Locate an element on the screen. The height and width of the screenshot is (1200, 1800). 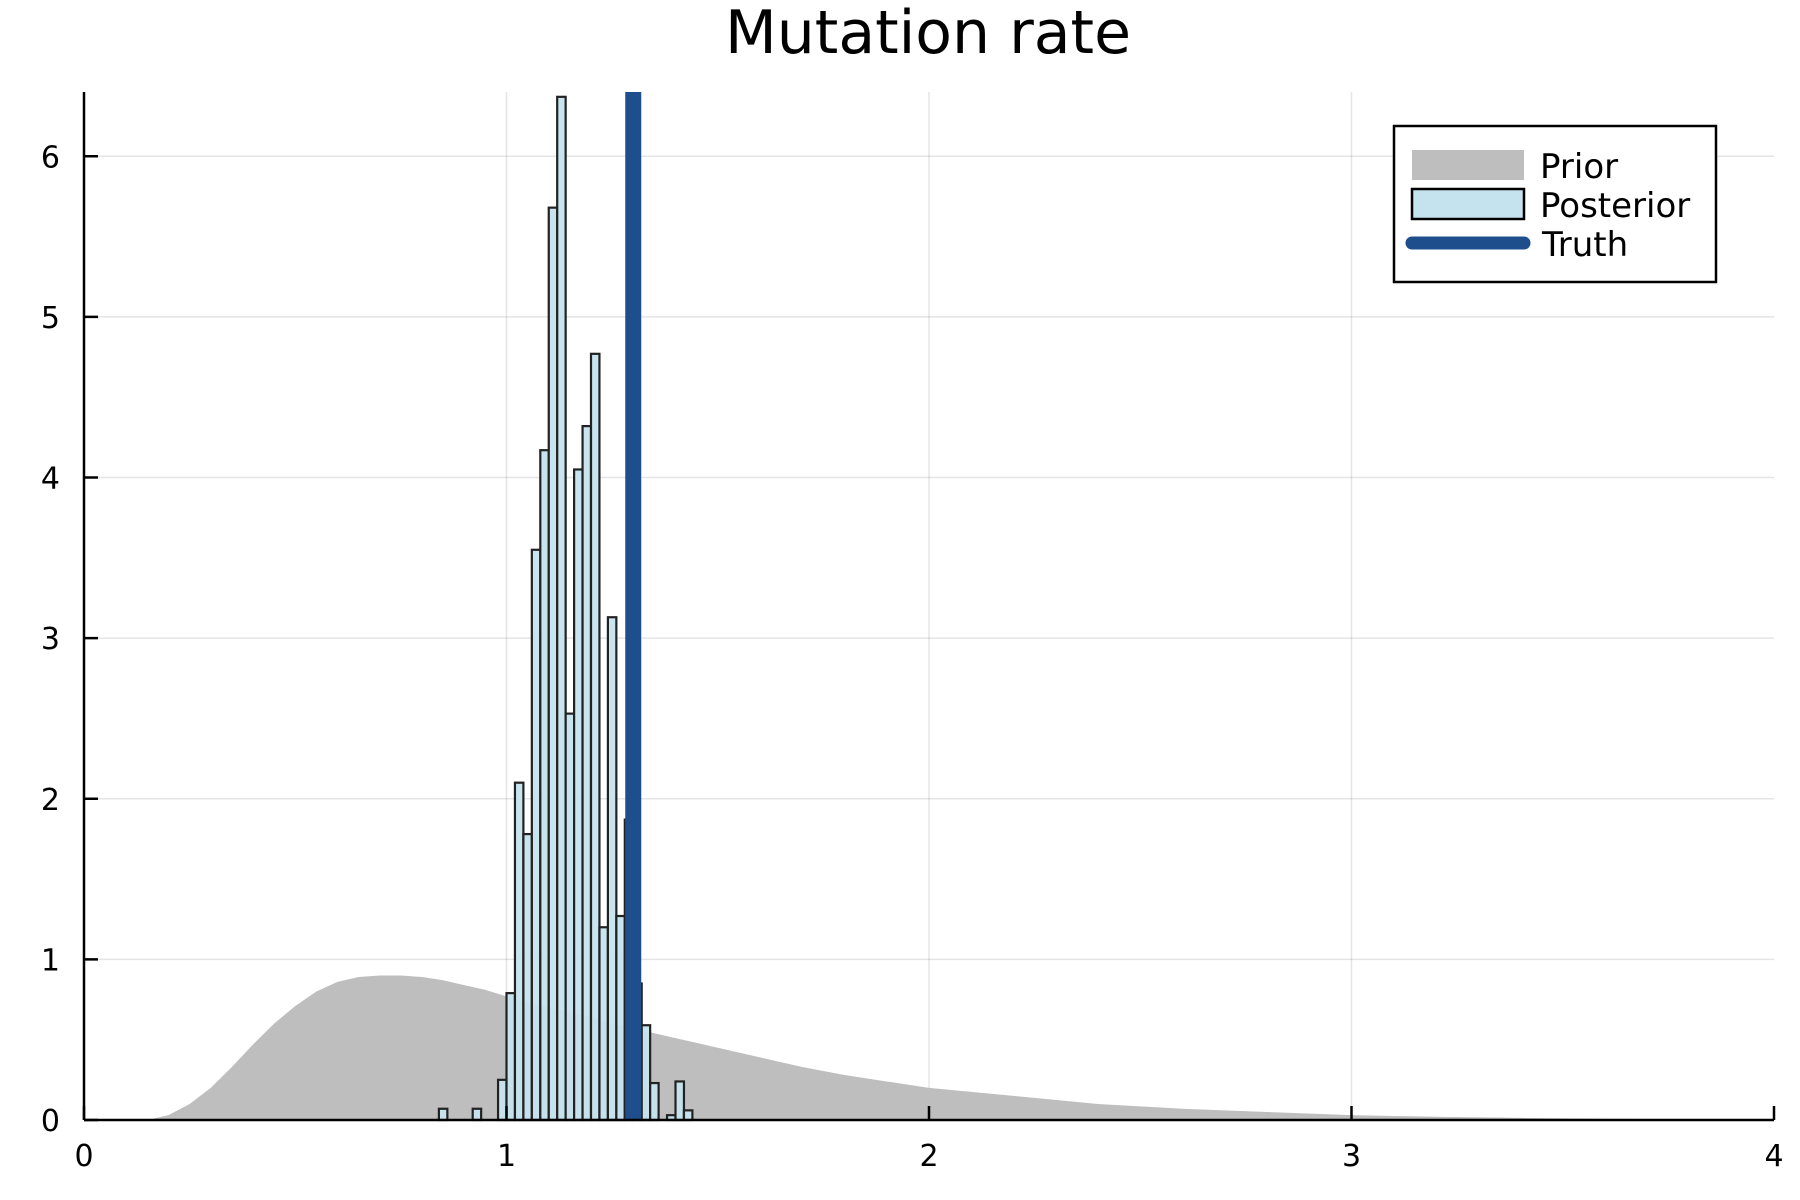
chart-title: Mutation rate is located at coordinates (928, 34).